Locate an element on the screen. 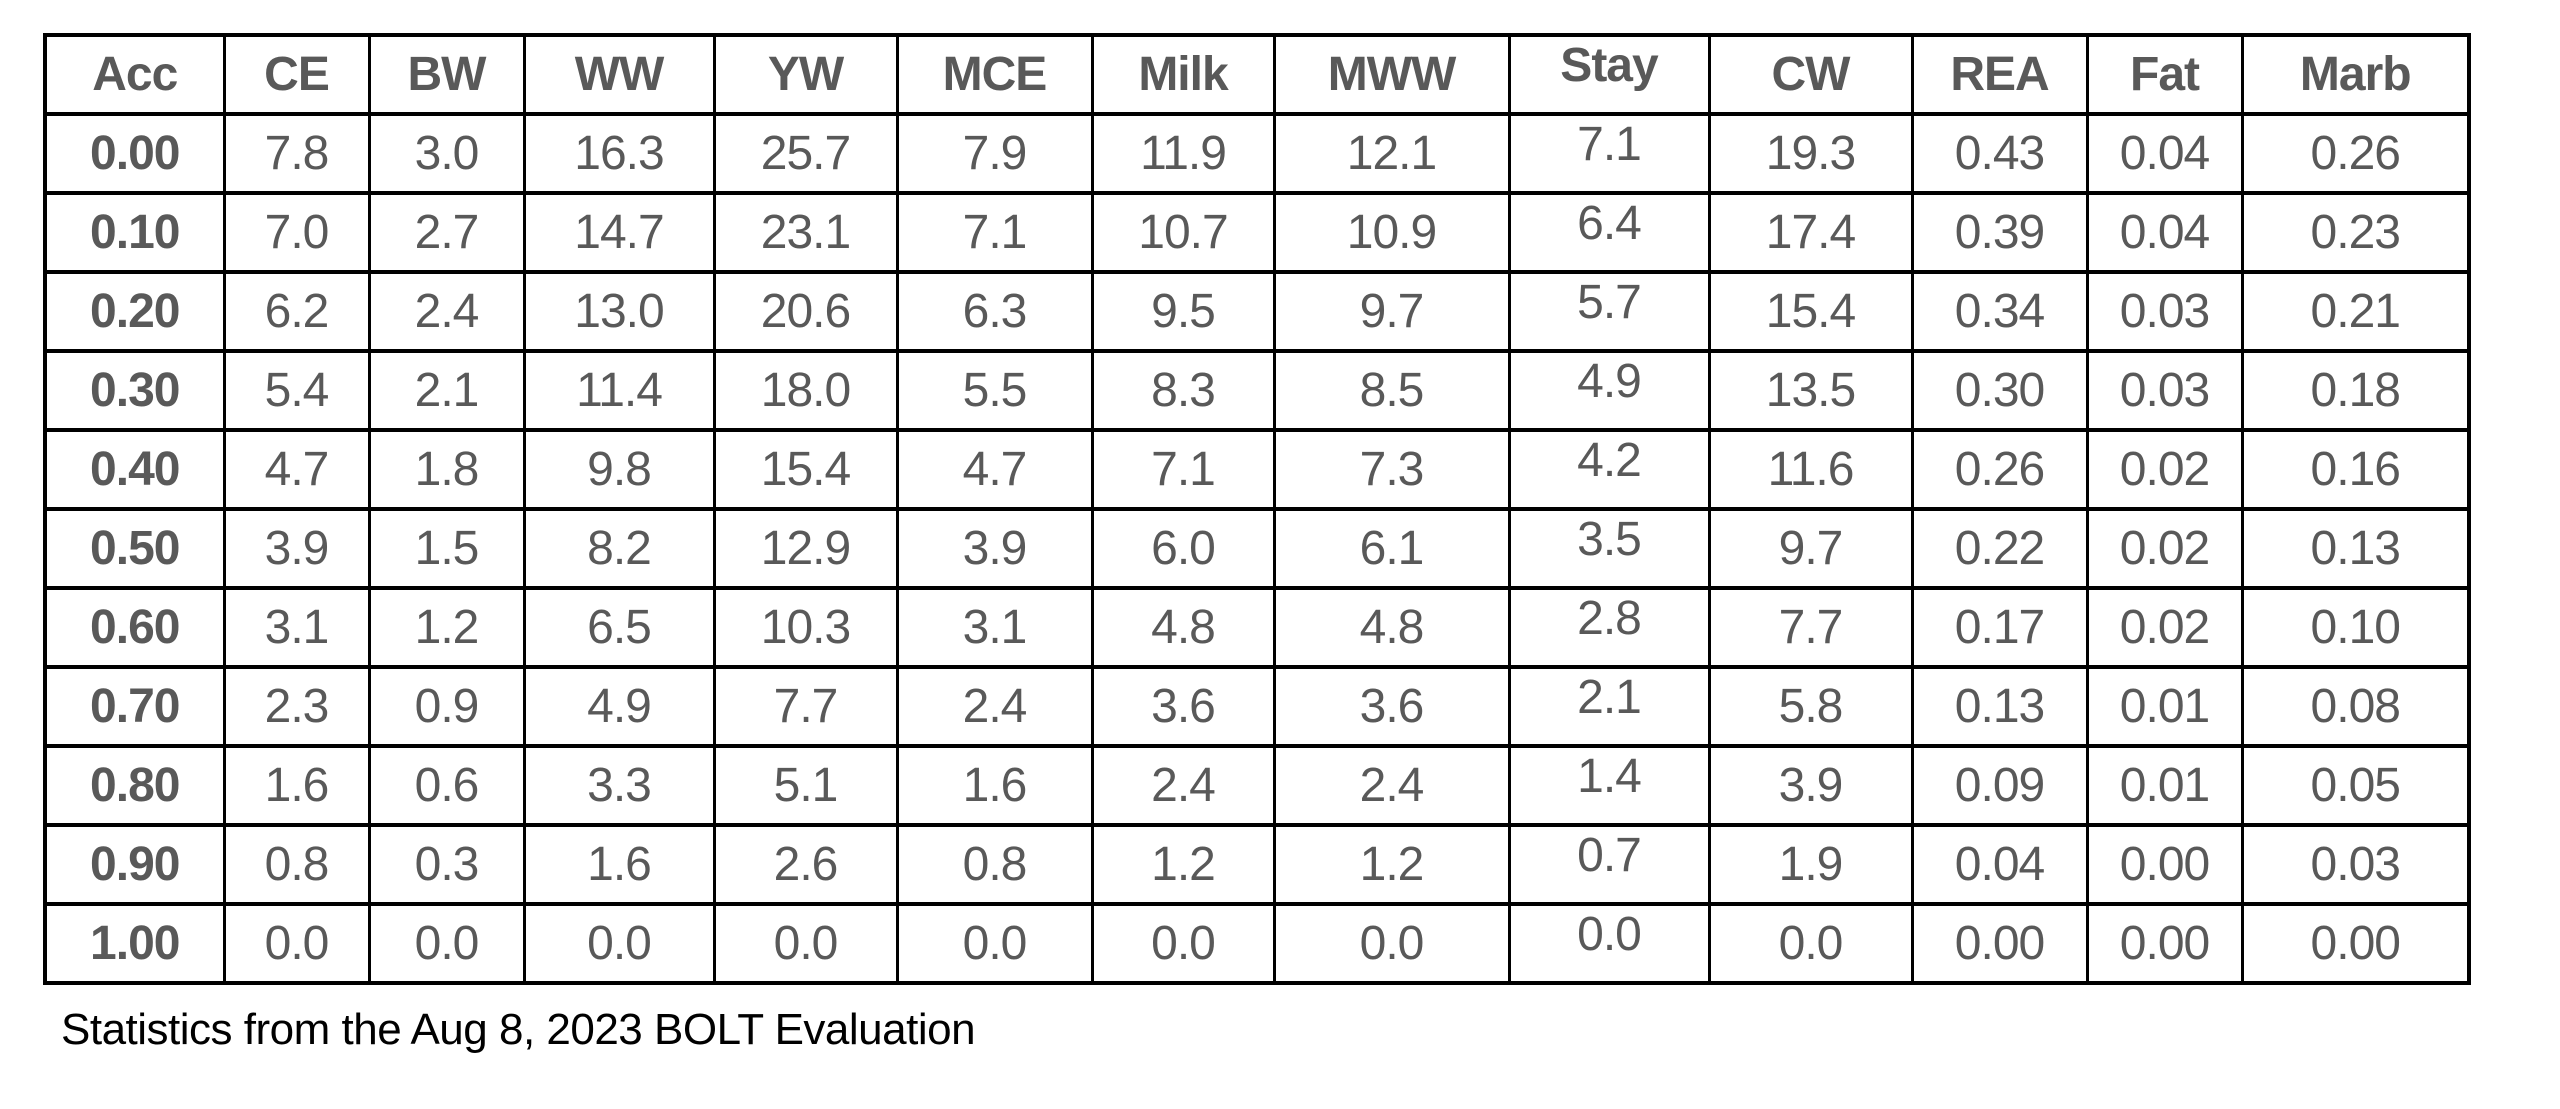 The width and height of the screenshot is (2560, 1109). row-label-acc: 0.60 is located at coordinates (134, 627).